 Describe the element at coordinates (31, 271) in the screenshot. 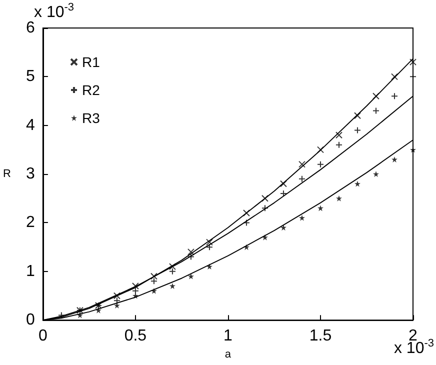

I see `y-tick-label: 1` at that location.